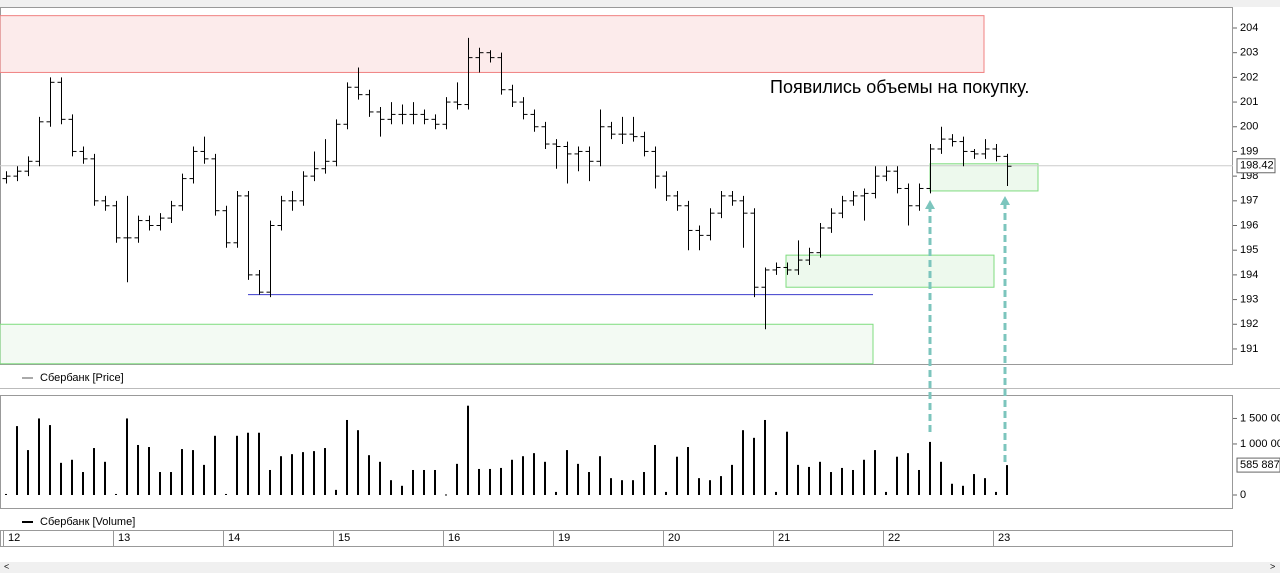  I want to click on x-tick-label: 21, so click(784, 538).